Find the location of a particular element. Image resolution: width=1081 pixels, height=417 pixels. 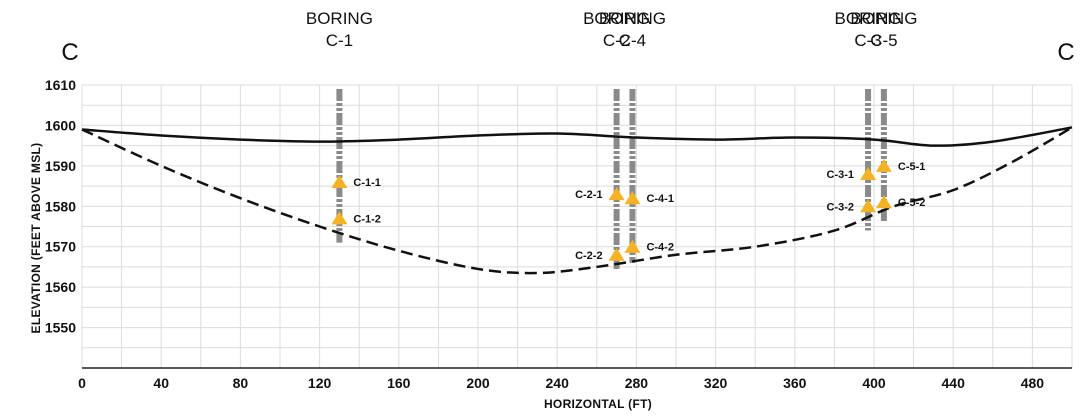

x-tick-label: 240 is located at coordinates (558, 383).